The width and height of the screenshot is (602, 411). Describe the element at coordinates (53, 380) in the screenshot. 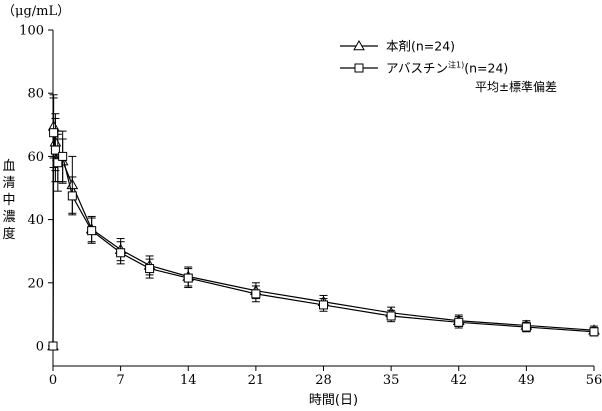

I see `x-tick-label-0: 0` at that location.